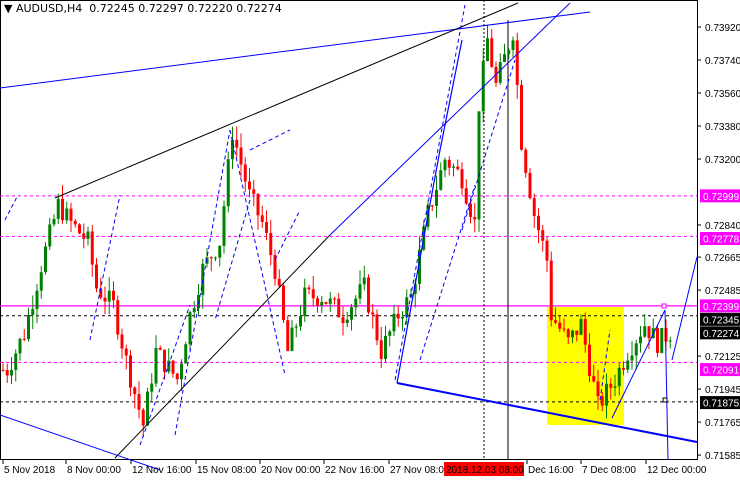 The image size is (740, 480). What do you see at coordinates (721, 197) in the screenshot?
I see `price-tag-label: 0.72999` at bounding box center [721, 197].